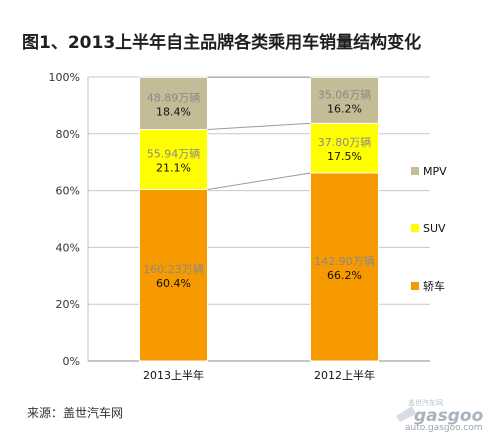  What do you see at coordinates (173, 168) in the screenshot?
I see `percent-label: 21.1%` at bounding box center [173, 168].